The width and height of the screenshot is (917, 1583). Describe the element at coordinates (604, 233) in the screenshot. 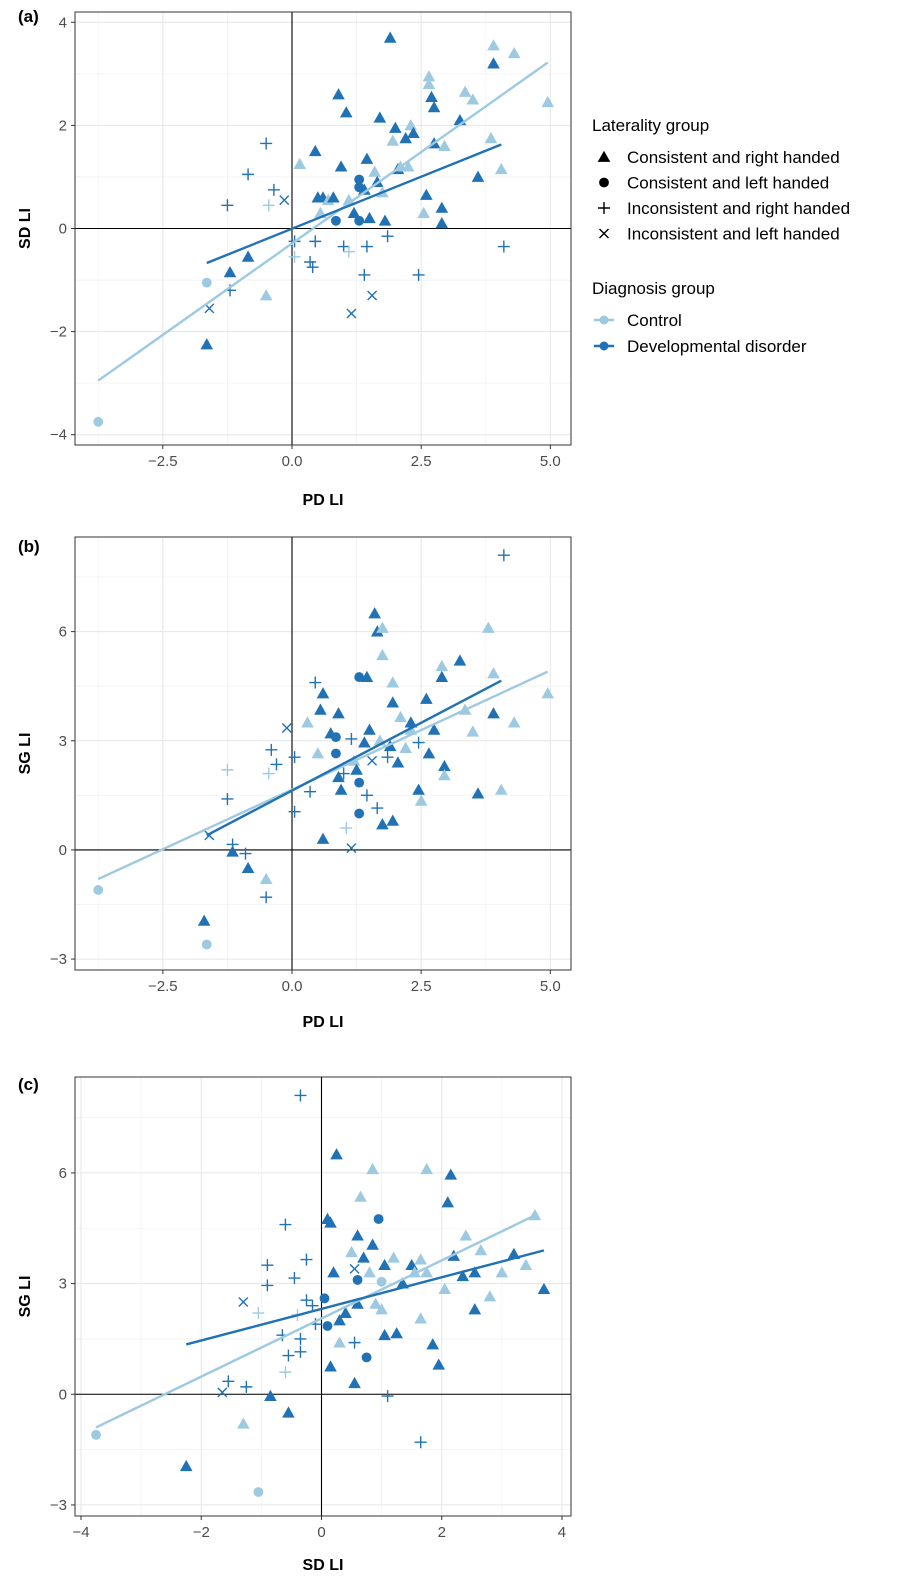

I see `legend-key-cross` at that location.